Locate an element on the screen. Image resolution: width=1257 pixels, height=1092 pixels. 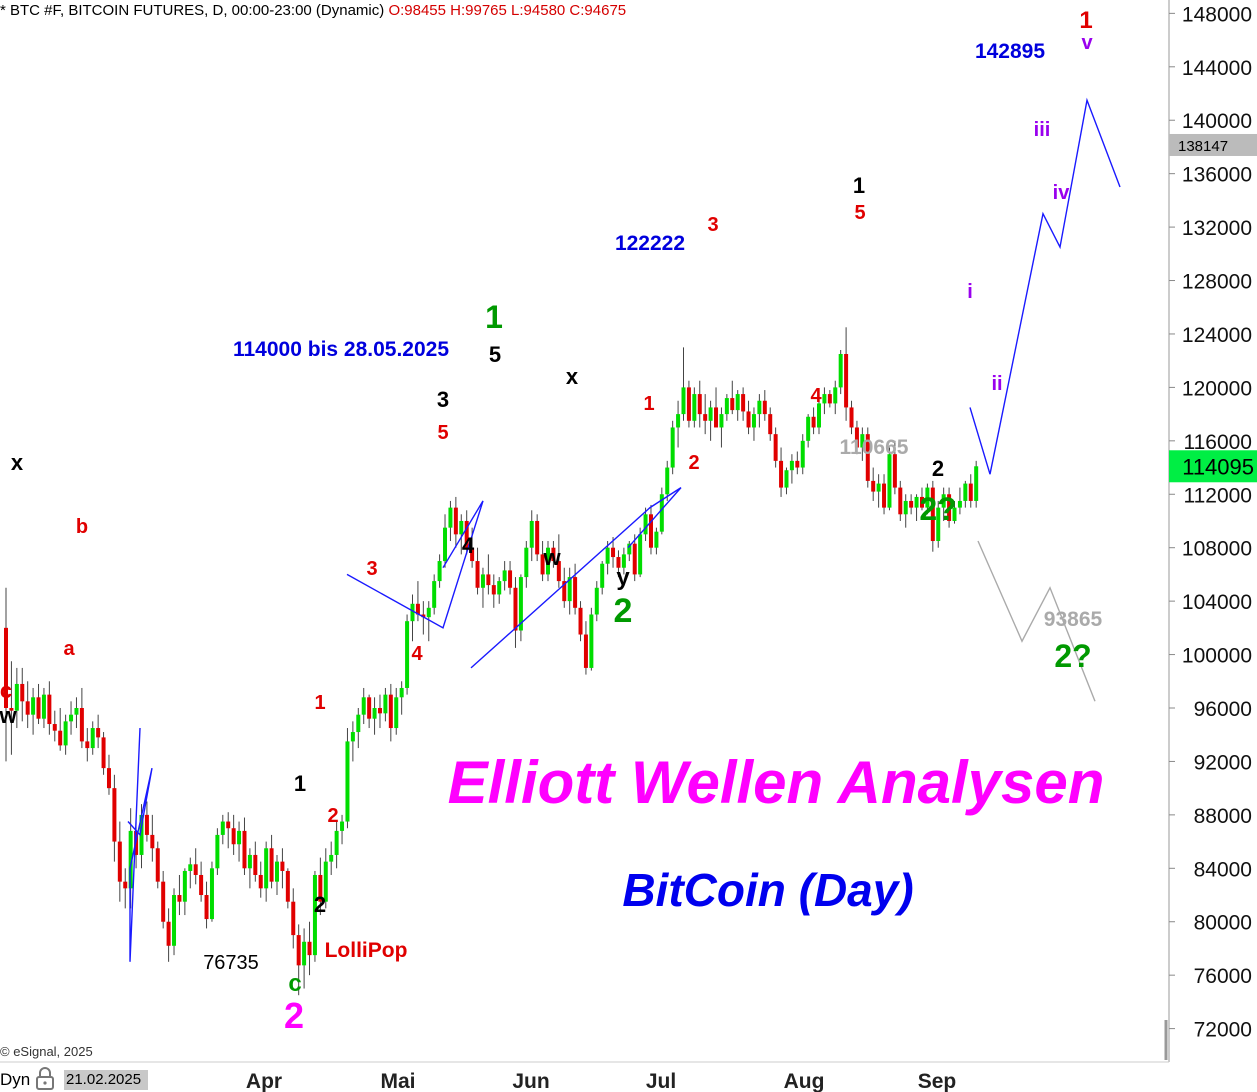
wave-label: w is located at coordinates (8, 715).